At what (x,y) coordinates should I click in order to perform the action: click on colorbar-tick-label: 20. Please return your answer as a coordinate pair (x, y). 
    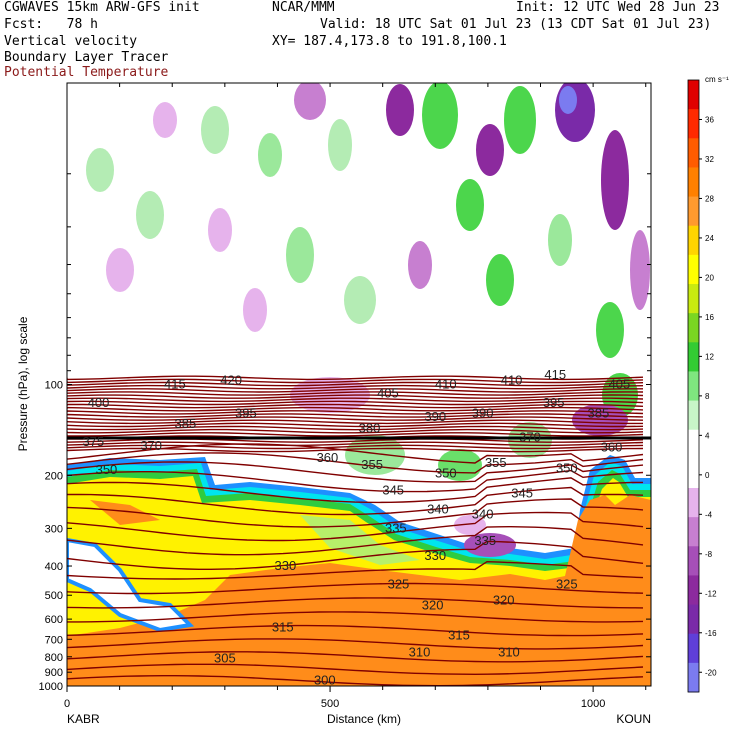
    Looking at the image, I should click on (709, 277).